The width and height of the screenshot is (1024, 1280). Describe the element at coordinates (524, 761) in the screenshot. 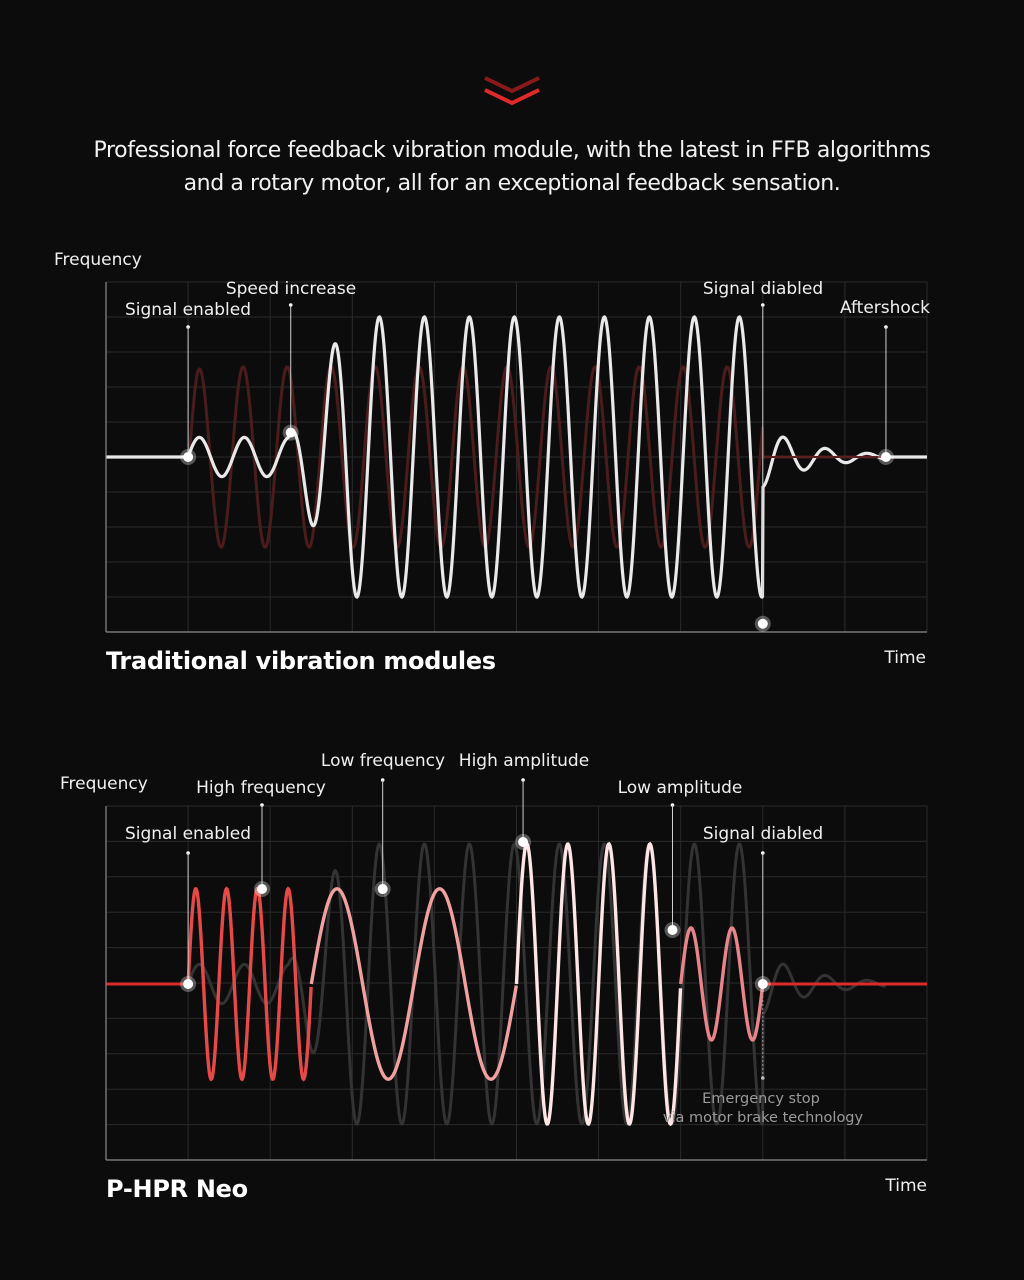

I see `annotation-label: High amplitude` at that location.